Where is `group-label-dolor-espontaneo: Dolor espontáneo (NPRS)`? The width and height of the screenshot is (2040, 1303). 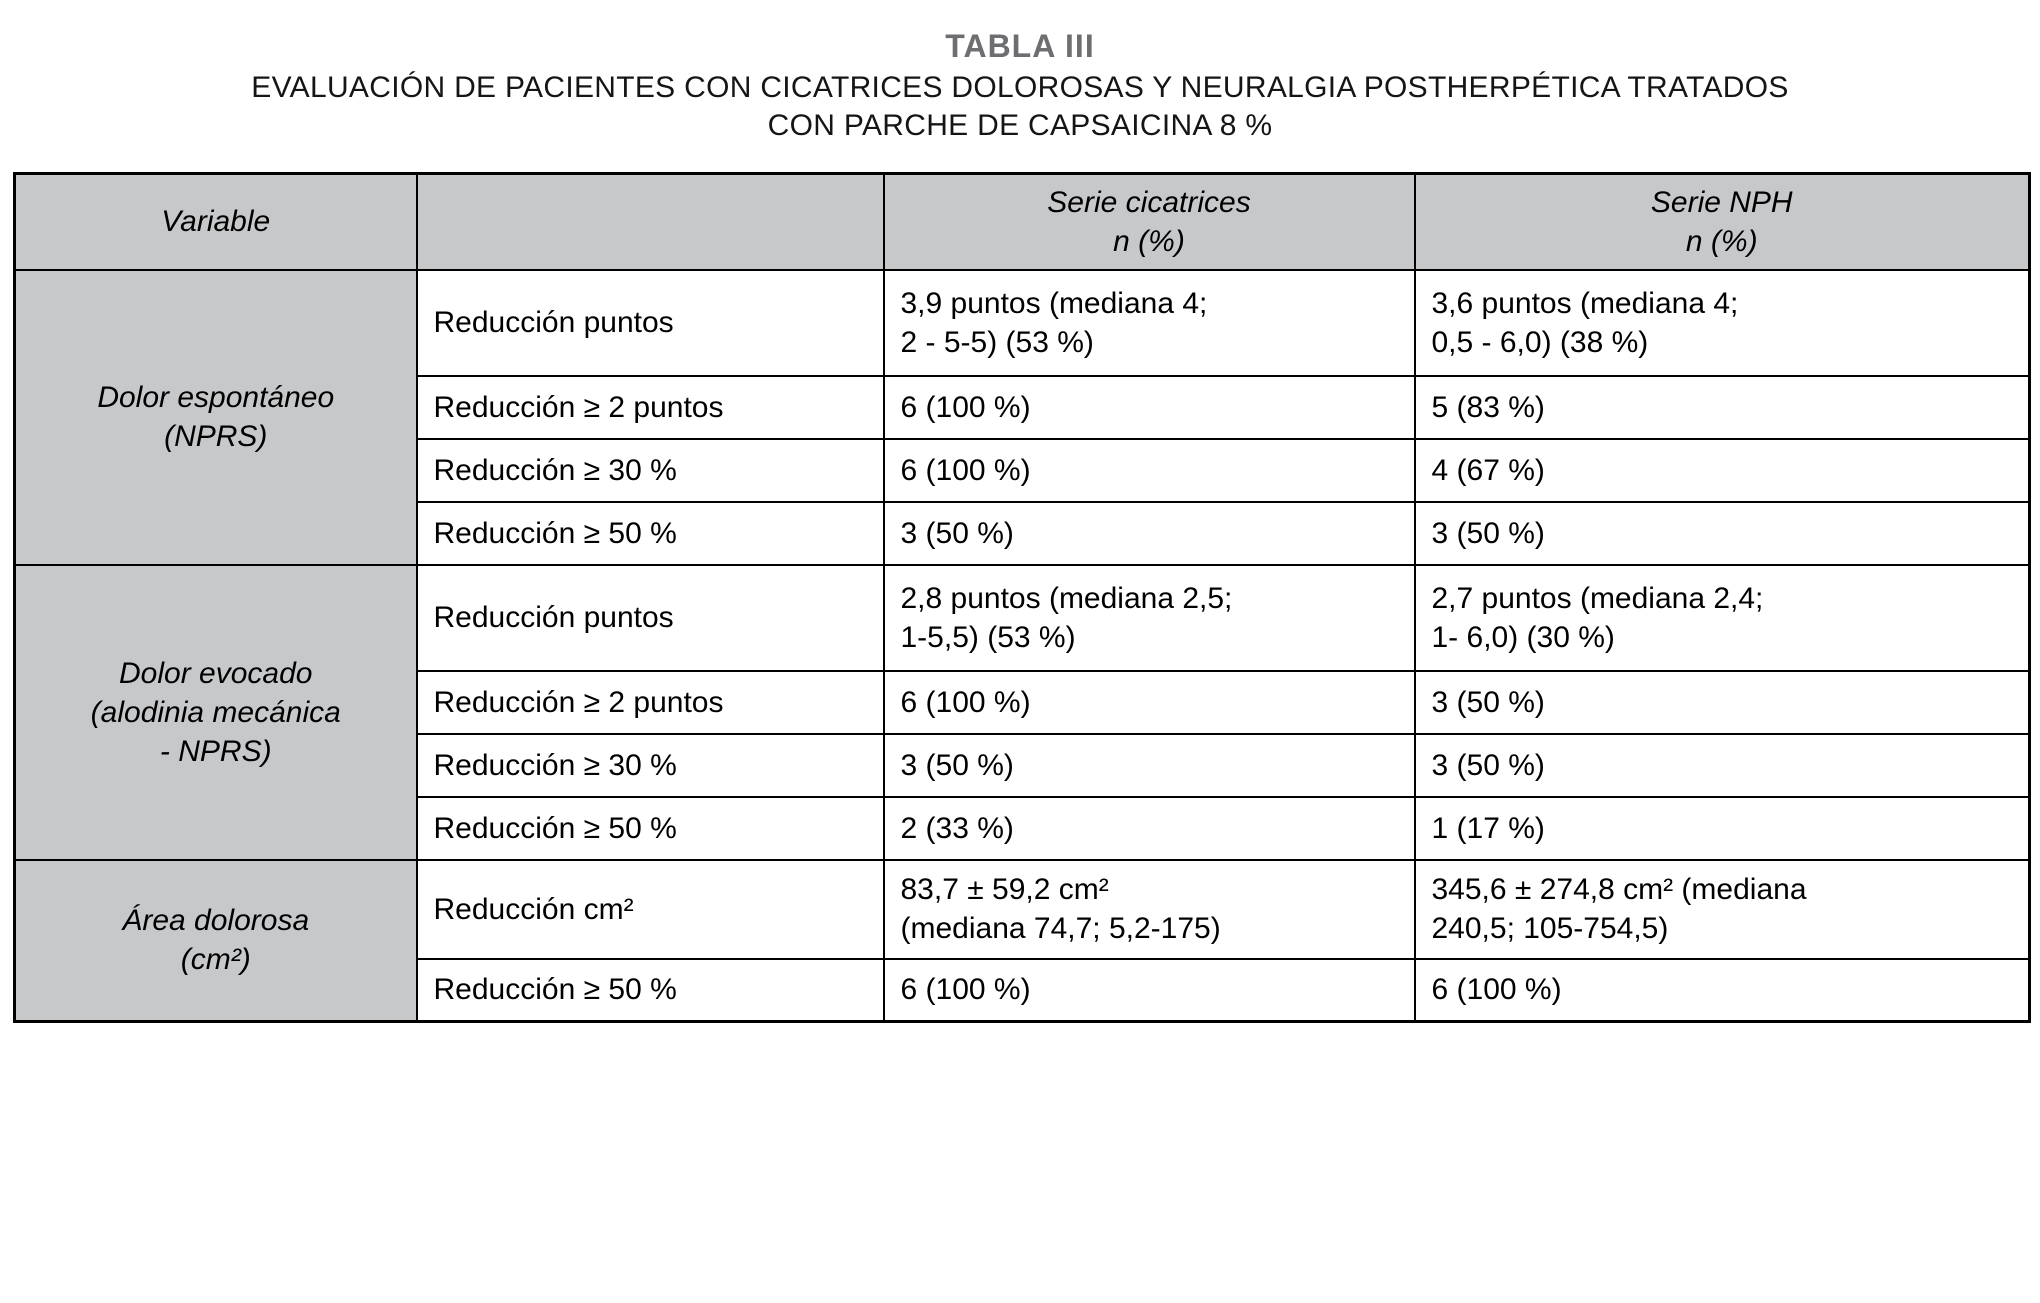 group-label-dolor-espontaneo: Dolor espontáneo (NPRS) is located at coordinates (215, 417).